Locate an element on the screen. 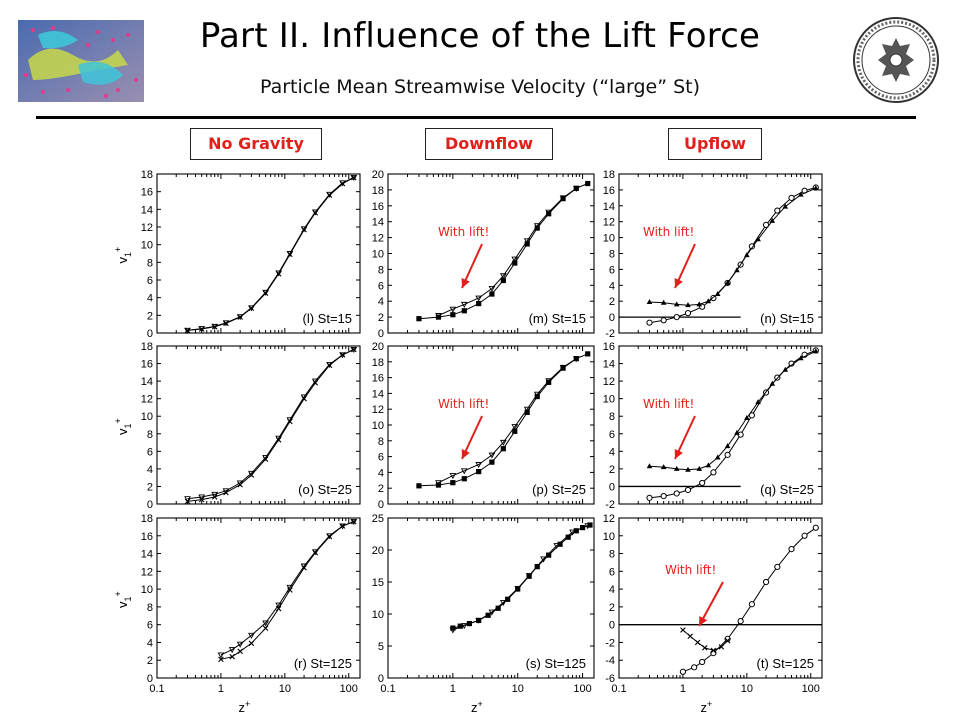 The image size is (960, 720). panel-label: (s) St=125 is located at coordinates (556, 663).